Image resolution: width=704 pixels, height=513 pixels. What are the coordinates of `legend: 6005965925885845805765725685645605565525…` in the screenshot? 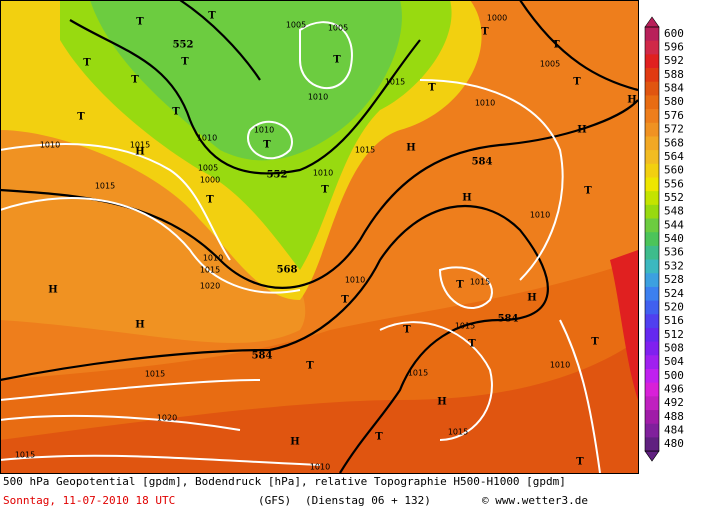 It's located at (664, 239).